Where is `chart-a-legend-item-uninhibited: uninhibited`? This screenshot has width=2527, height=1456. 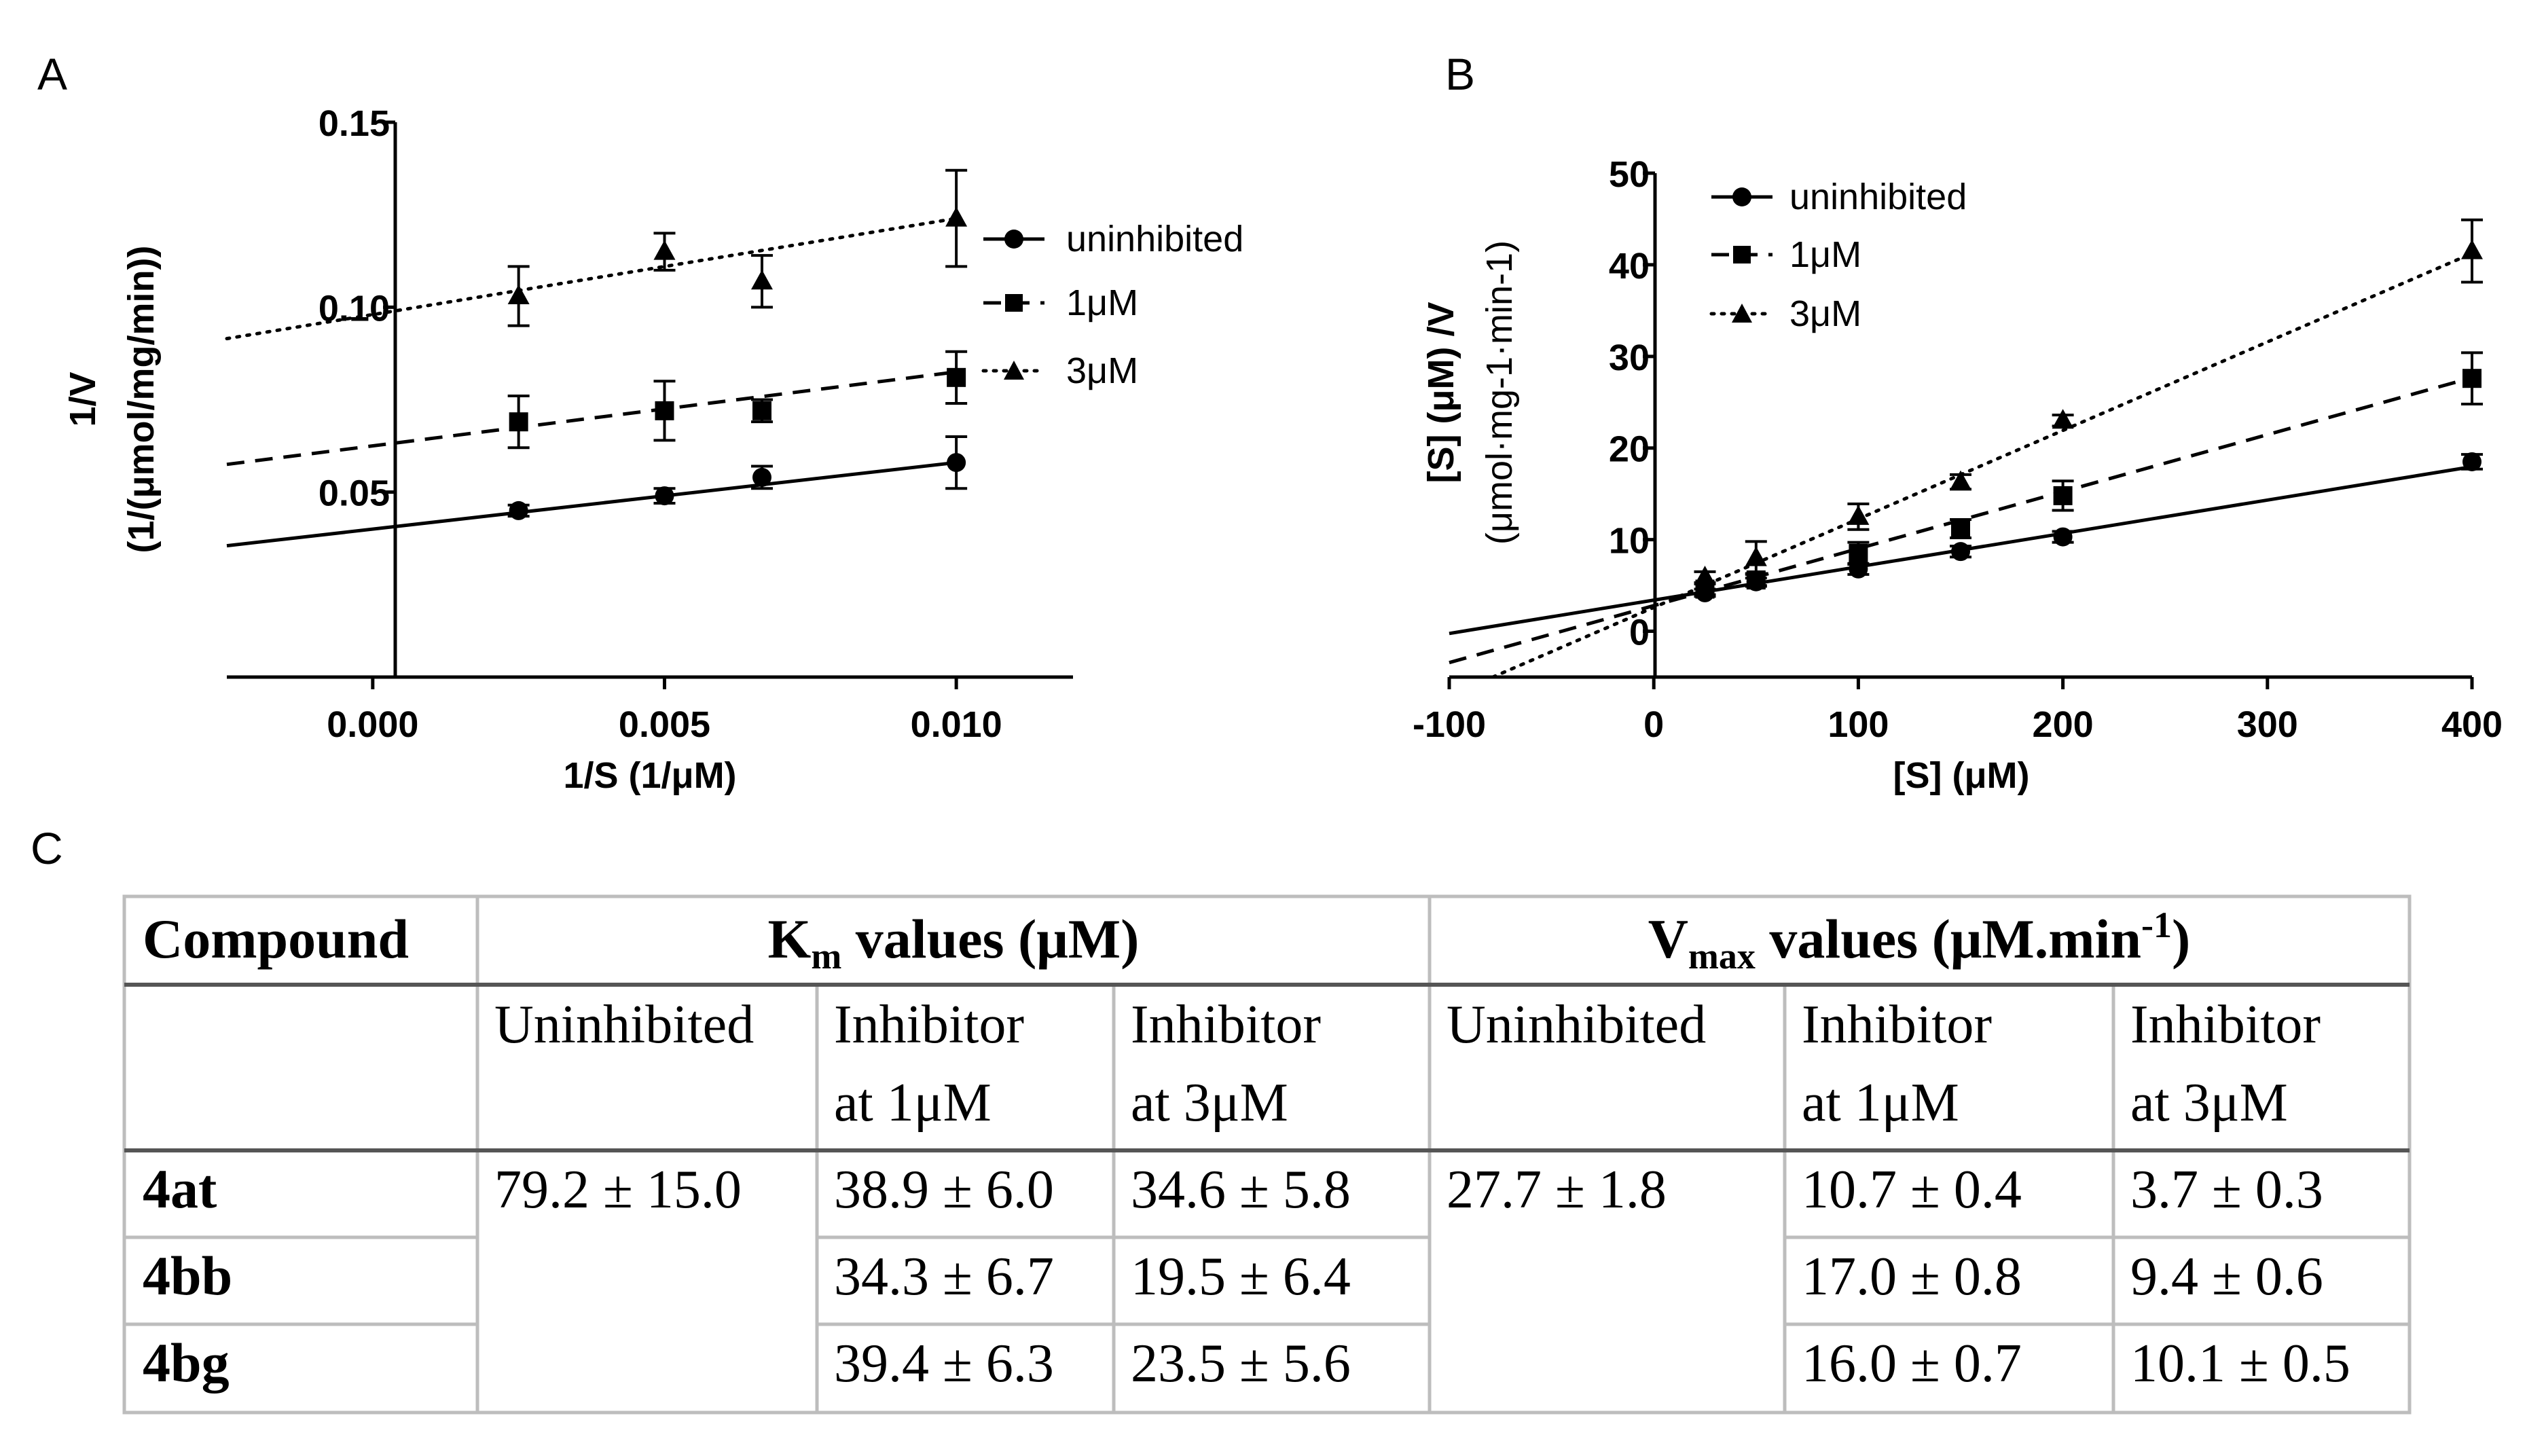 chart-a-legend-item-uninhibited: uninhibited is located at coordinates (1113, 239).